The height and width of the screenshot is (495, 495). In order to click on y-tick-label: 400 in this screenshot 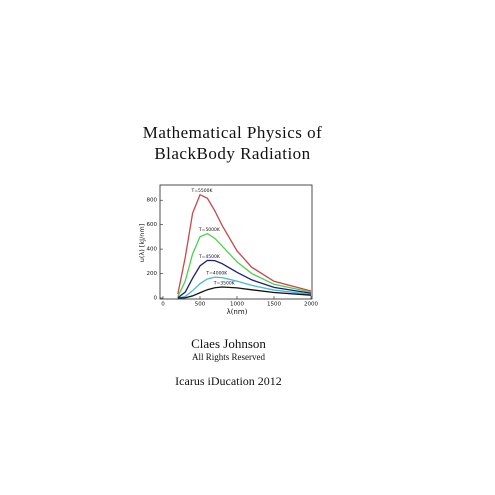, I will do `click(152, 250)`.